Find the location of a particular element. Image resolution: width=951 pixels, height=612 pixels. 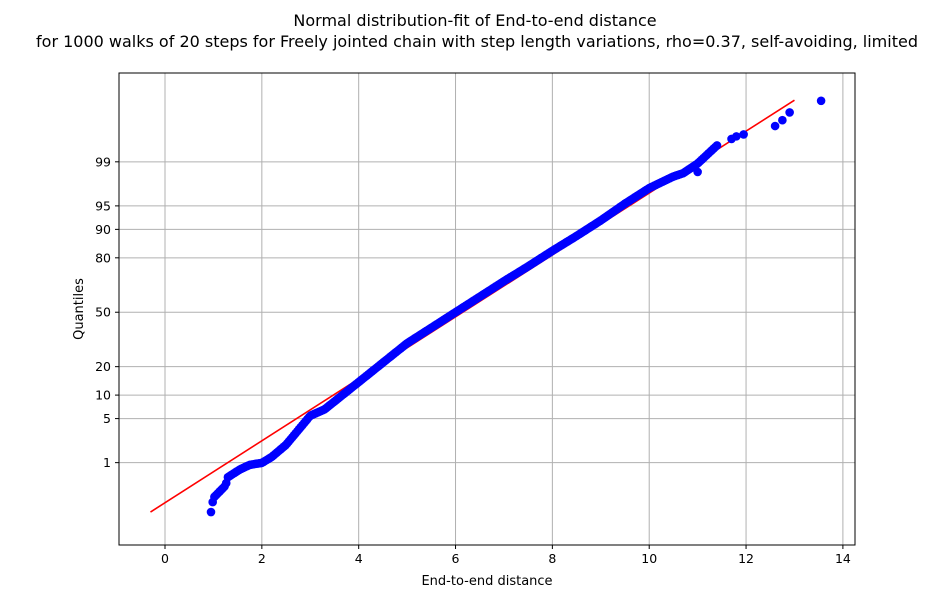

y-tick-label: 10 is located at coordinates (103, 395).